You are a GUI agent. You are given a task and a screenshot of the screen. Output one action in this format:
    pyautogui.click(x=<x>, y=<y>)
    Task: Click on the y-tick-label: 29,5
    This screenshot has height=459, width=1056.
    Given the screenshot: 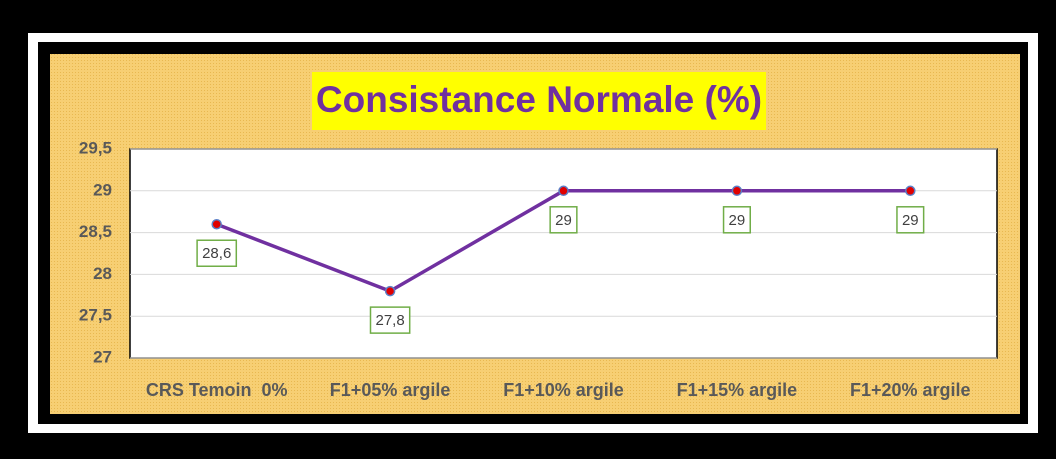 What is the action you would take?
    pyautogui.click(x=95, y=147)
    